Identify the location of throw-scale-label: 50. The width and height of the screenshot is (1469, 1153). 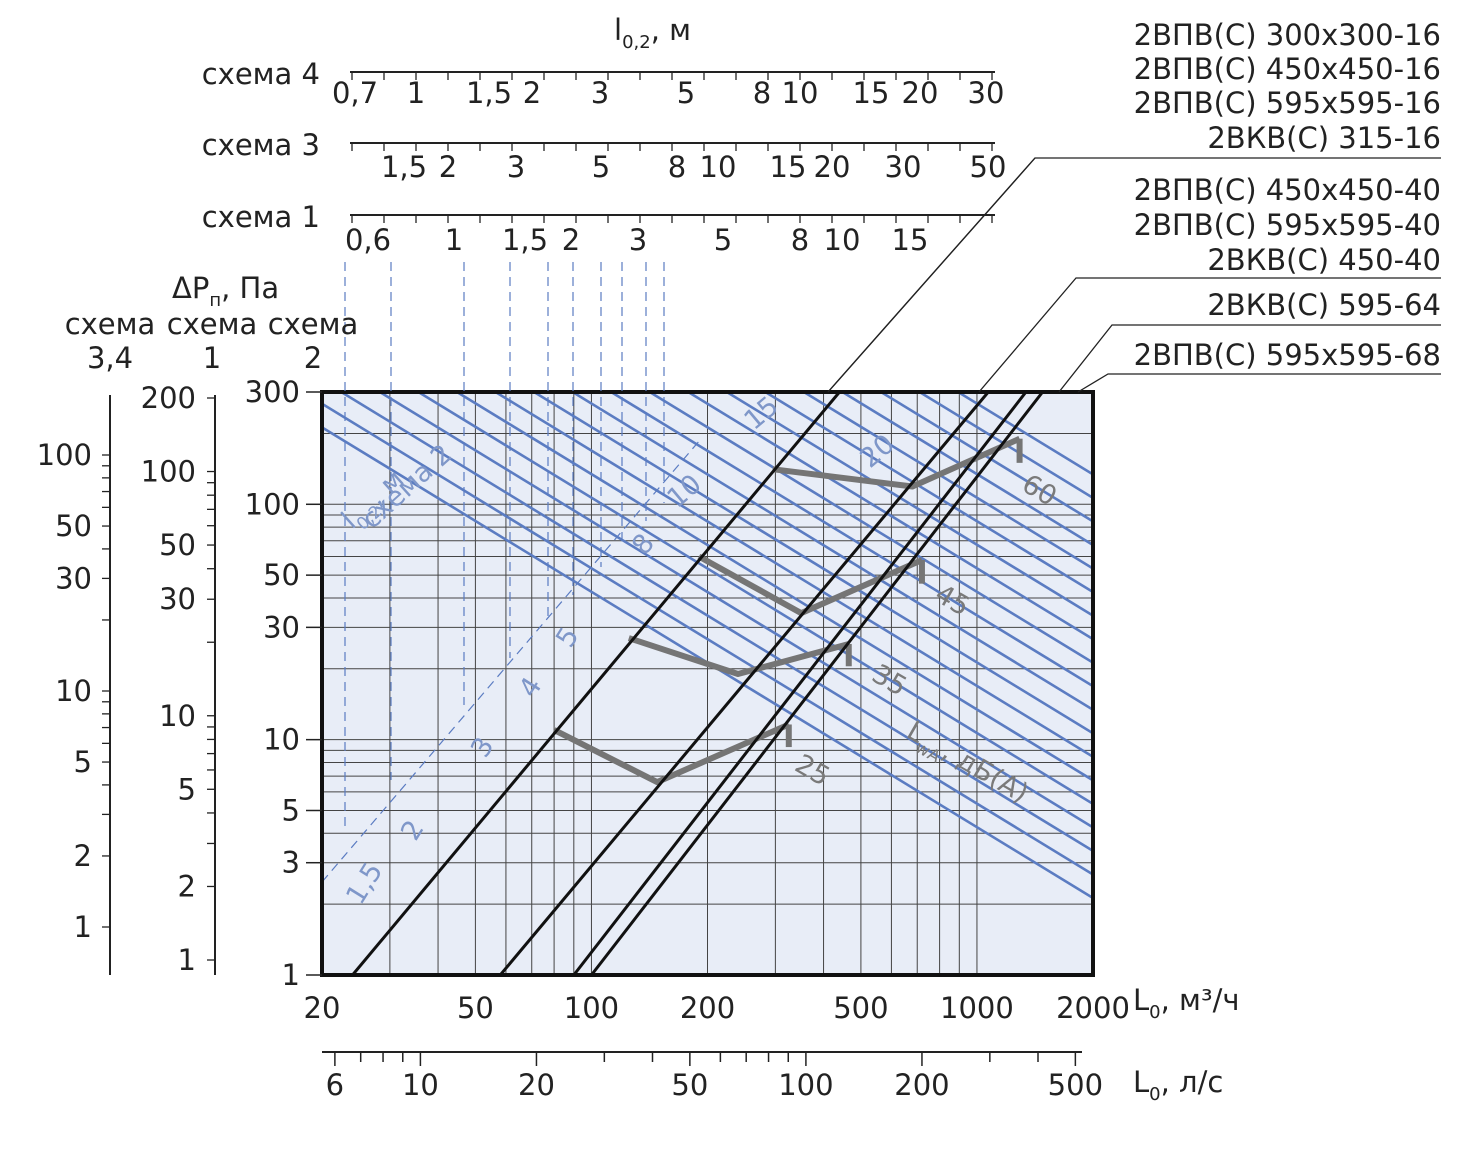
(988, 167).